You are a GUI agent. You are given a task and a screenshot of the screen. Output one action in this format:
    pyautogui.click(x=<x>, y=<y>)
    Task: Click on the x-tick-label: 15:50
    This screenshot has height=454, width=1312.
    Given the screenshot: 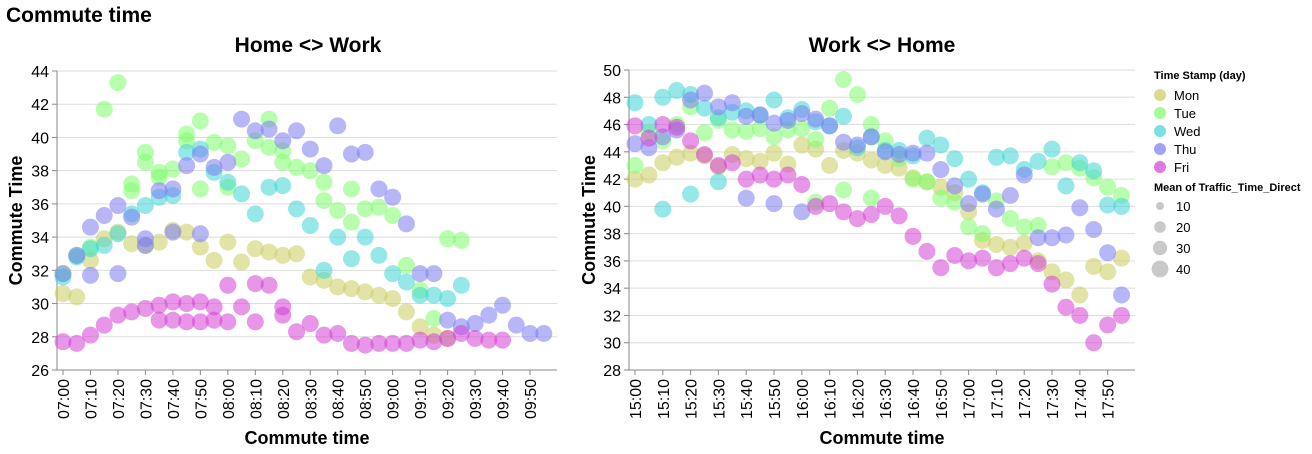 What is the action you would take?
    pyautogui.click(x=775, y=399)
    